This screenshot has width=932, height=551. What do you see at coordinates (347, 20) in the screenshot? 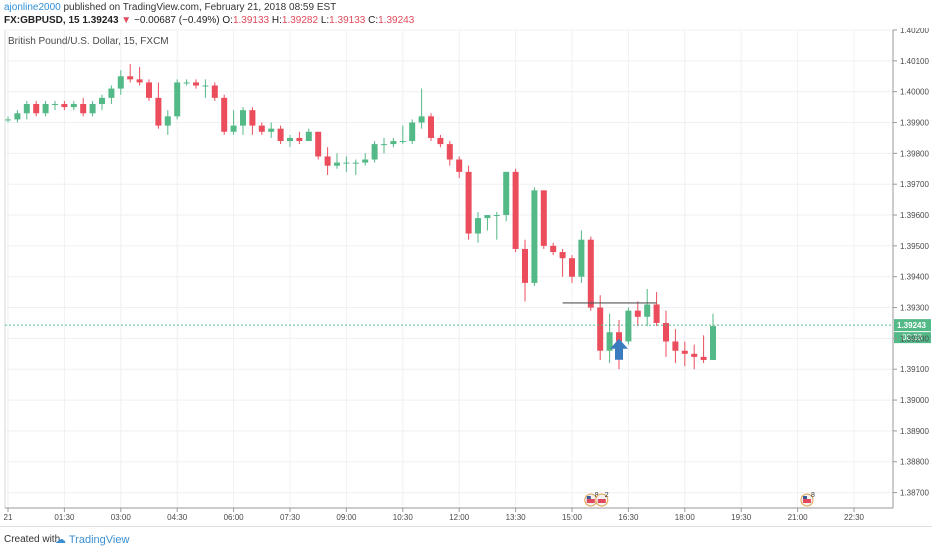
I see `low-value: 1.39133` at bounding box center [347, 20].